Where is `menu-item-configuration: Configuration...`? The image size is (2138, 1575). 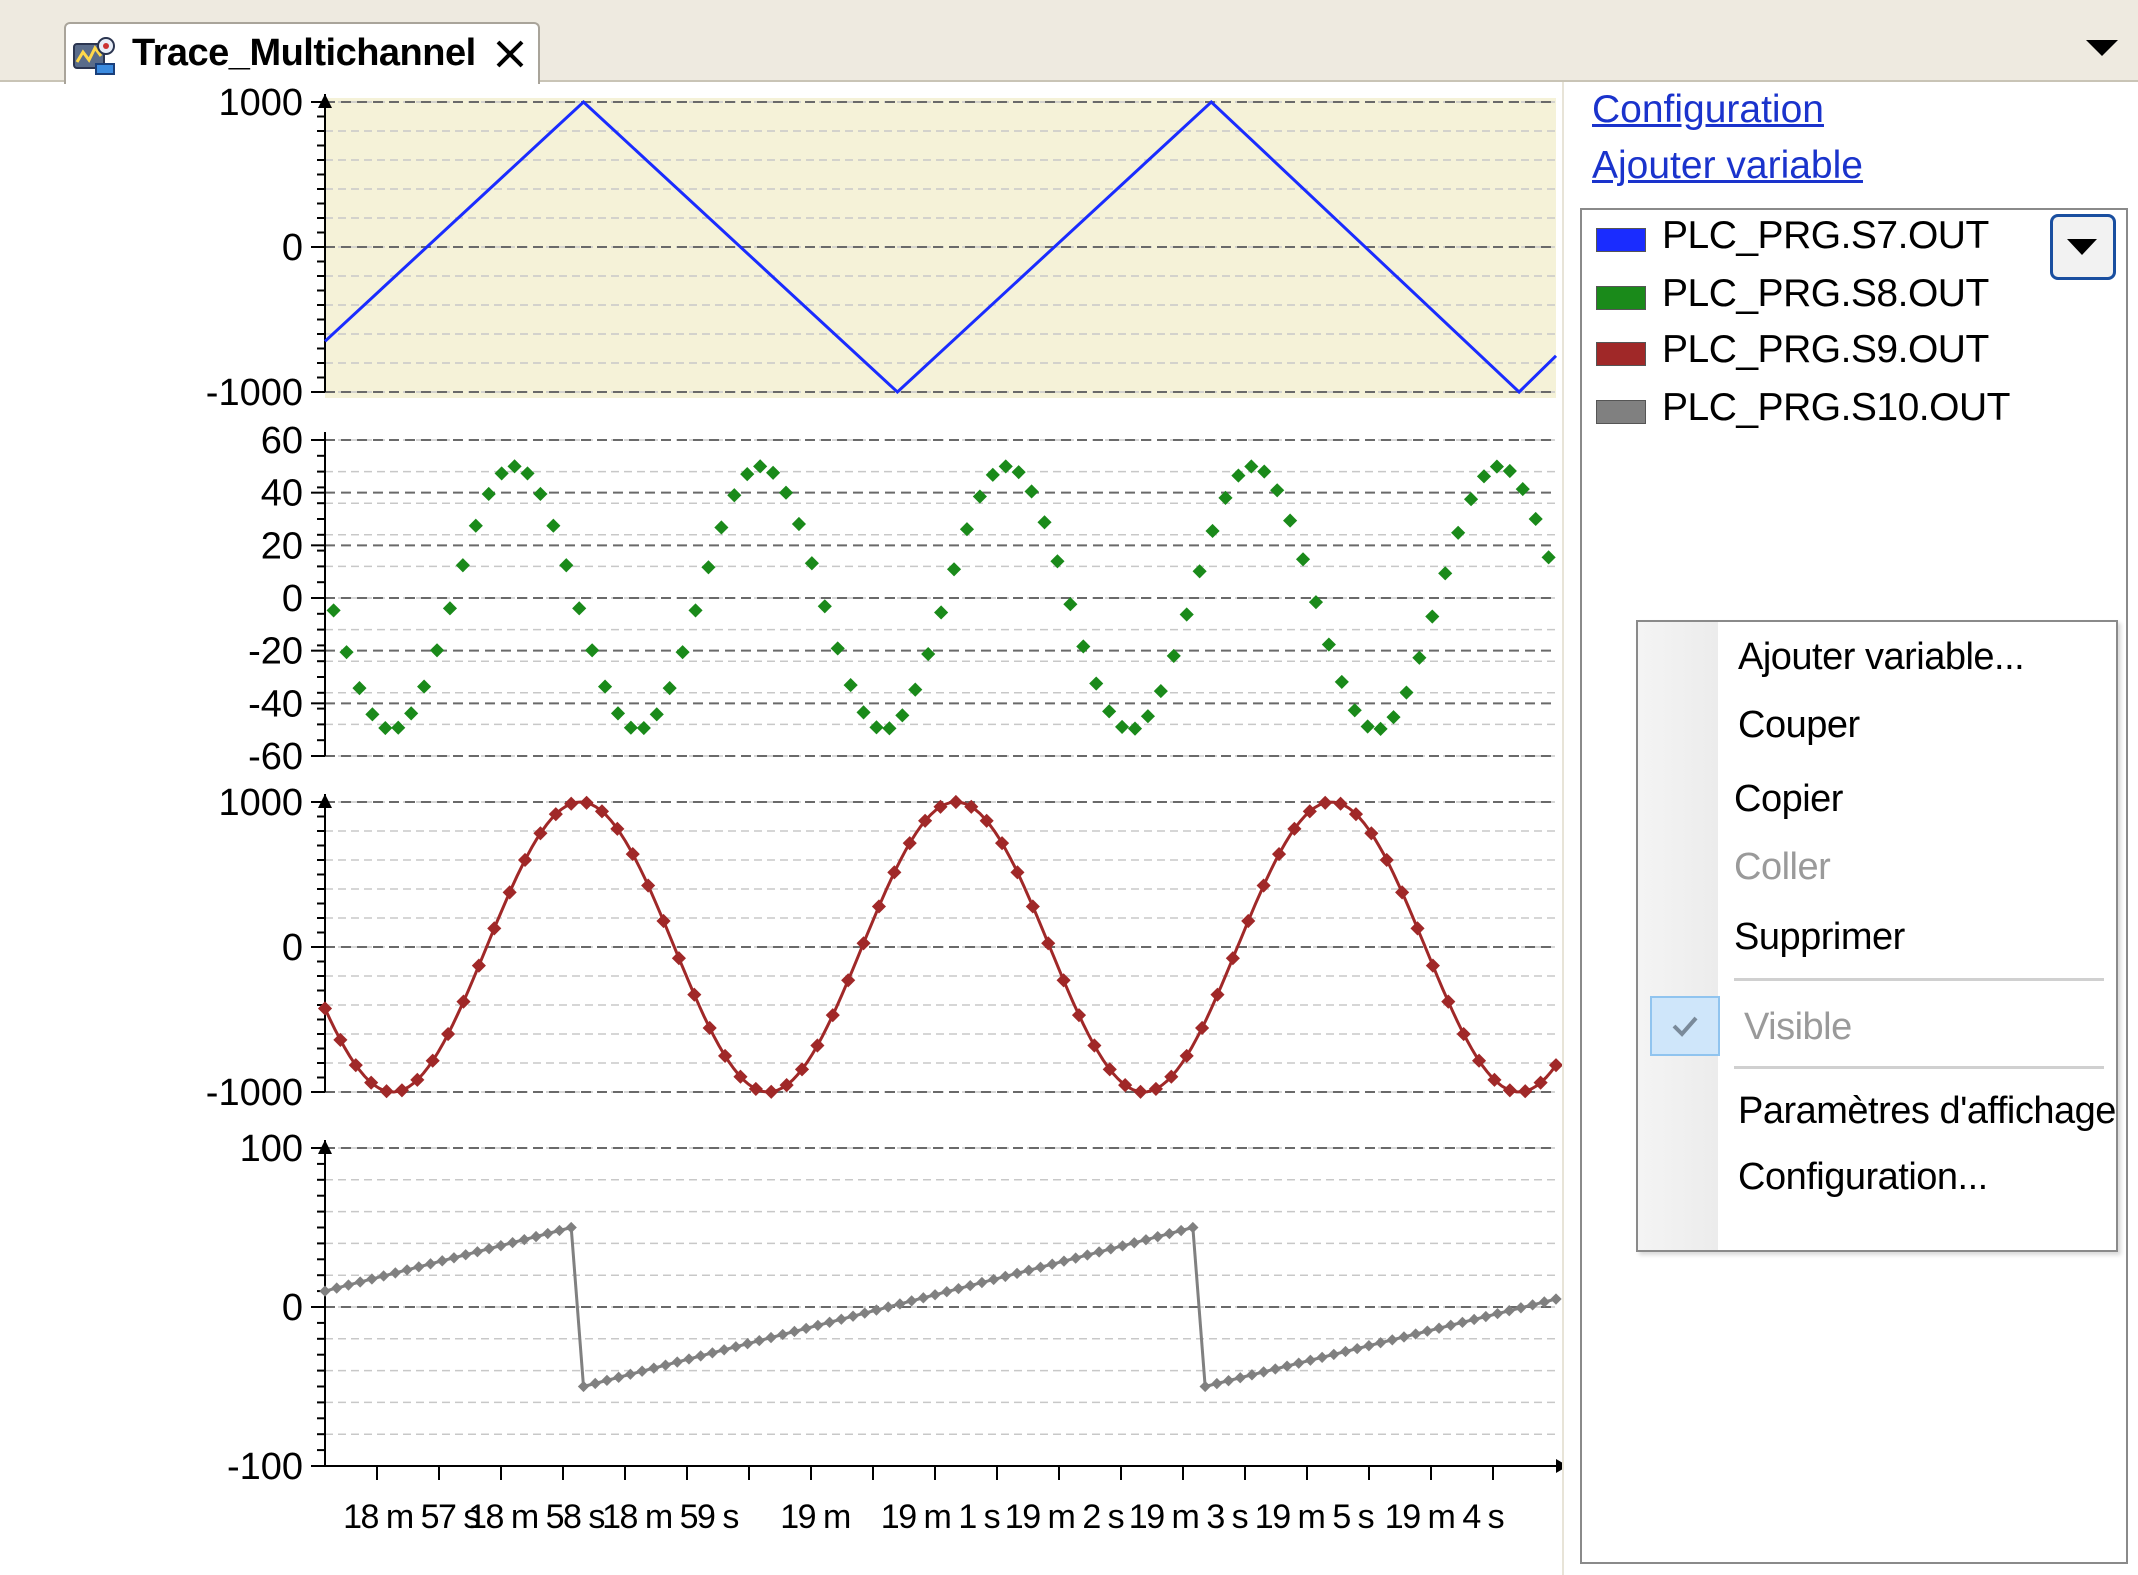
menu-item-configuration: Configuration... is located at coordinates (1863, 1177).